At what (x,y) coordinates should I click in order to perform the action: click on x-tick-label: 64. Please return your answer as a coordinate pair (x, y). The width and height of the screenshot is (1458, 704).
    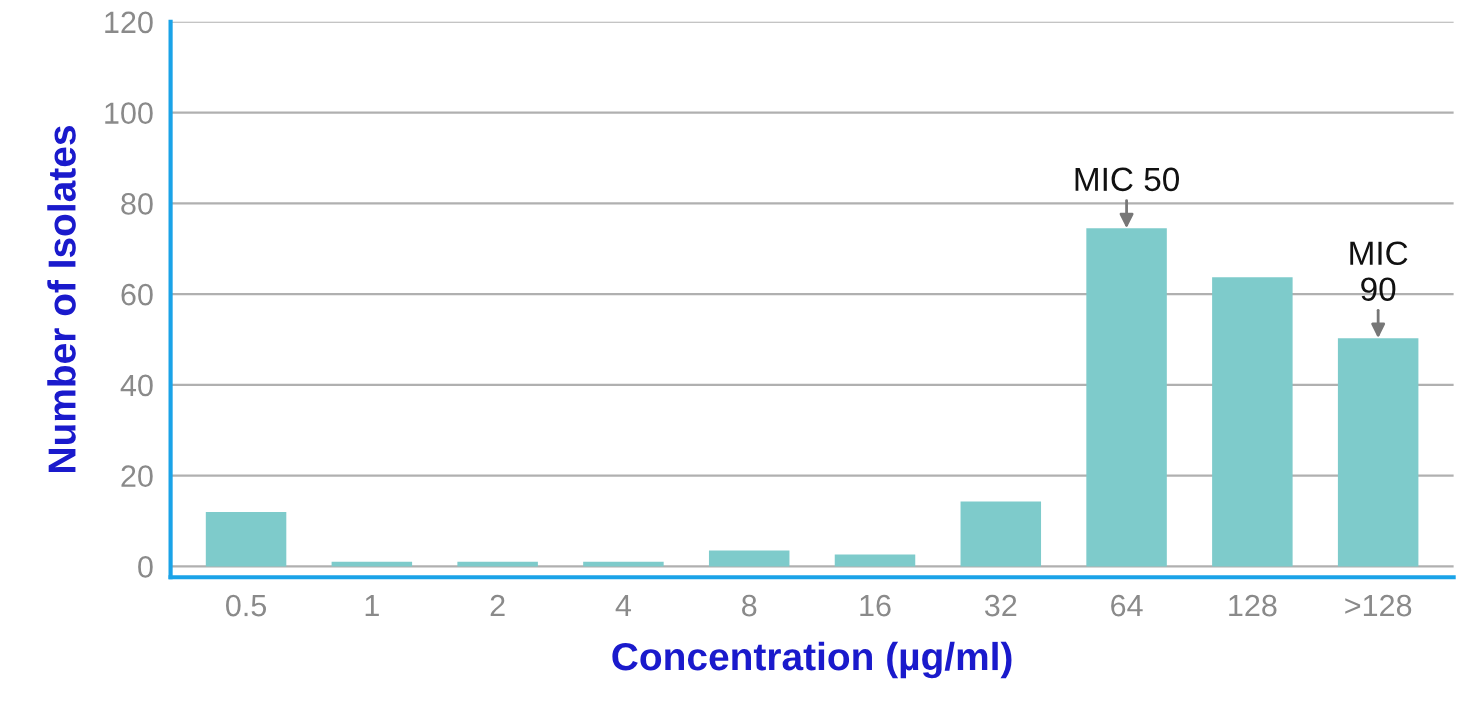
    Looking at the image, I should click on (1127, 605).